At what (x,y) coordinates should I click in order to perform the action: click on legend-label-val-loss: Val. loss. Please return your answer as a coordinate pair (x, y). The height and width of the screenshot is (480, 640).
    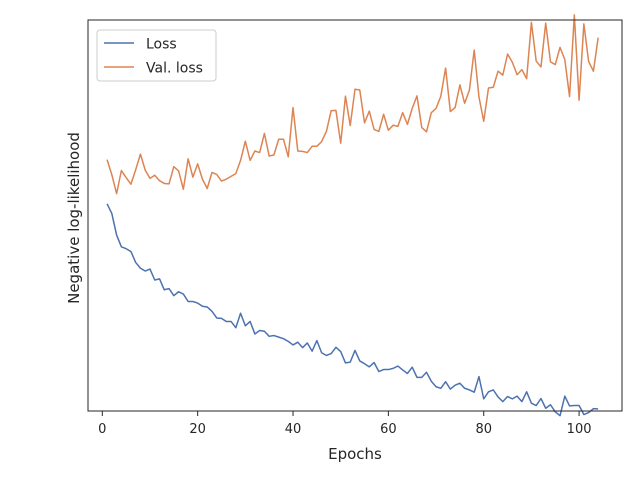
    Looking at the image, I should click on (174, 69).